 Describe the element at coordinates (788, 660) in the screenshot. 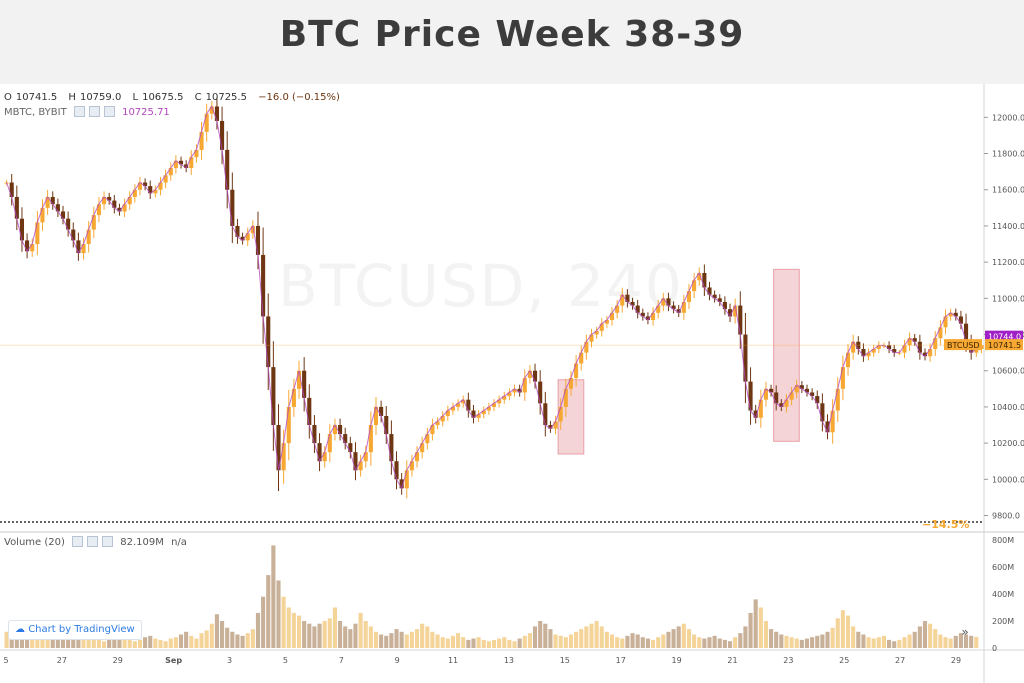

I see `x-tick-label: 23` at that location.